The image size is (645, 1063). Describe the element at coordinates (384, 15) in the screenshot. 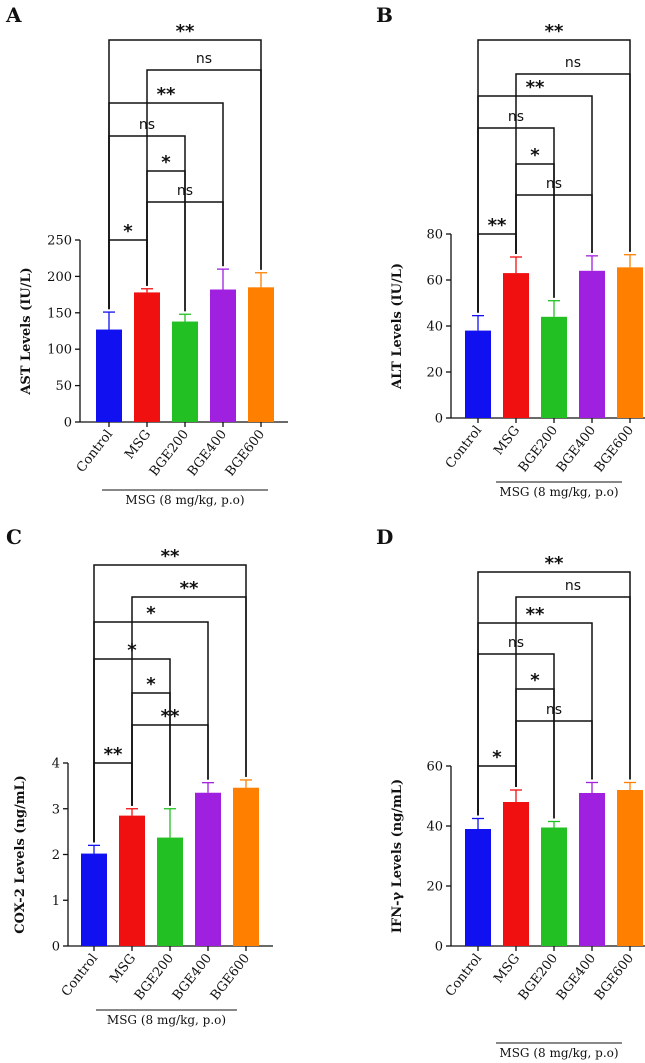

I see `panel-letter: B` at that location.